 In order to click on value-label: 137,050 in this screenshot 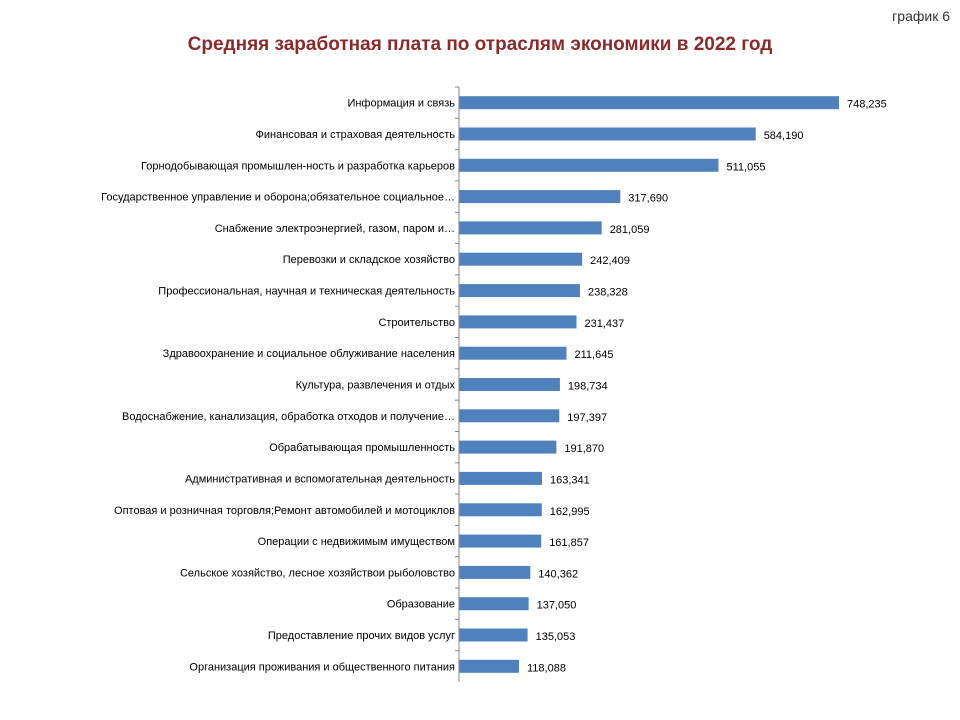, I will do `click(557, 606)`.